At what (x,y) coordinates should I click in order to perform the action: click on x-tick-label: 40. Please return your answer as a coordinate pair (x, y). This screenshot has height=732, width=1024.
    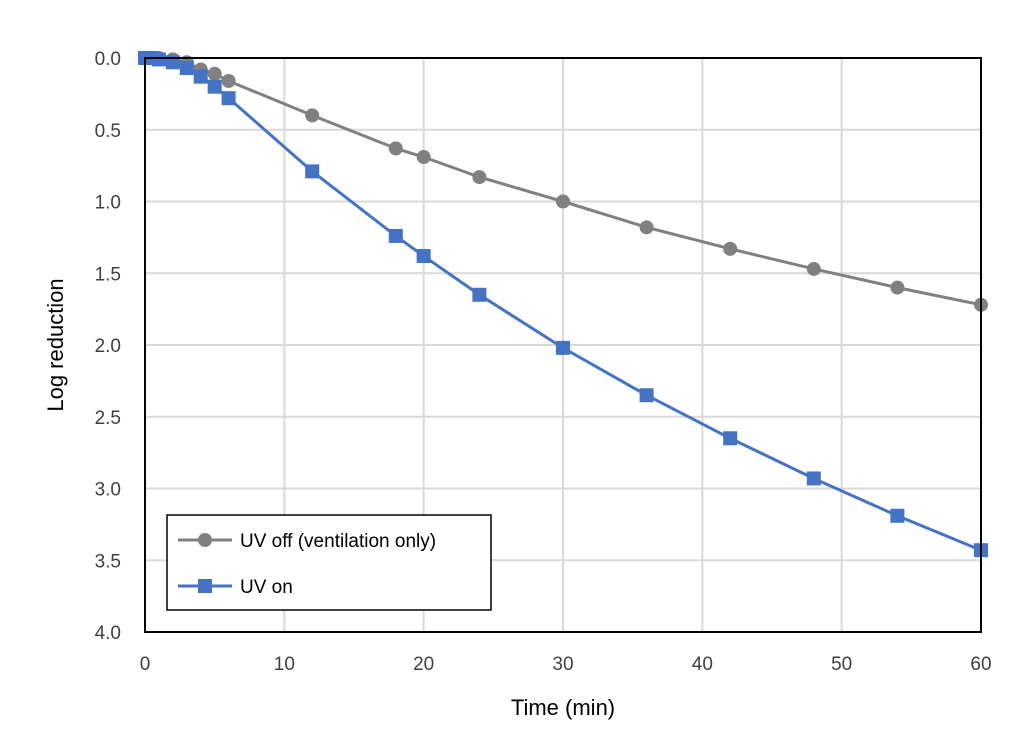
    Looking at the image, I should click on (702, 664).